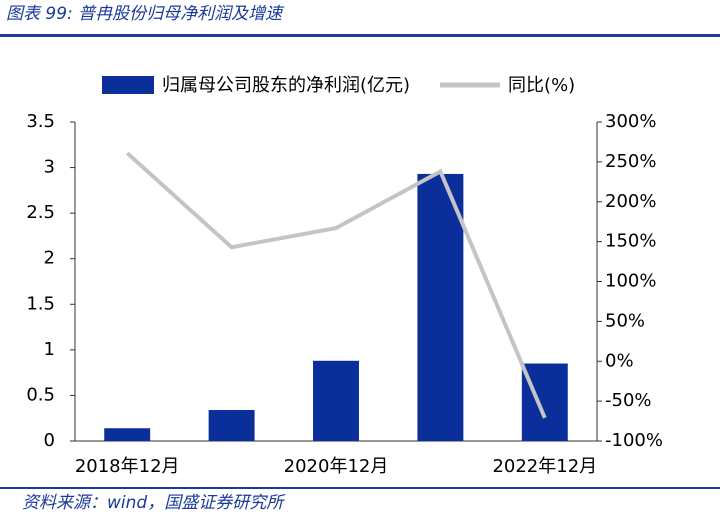 Image resolution: width=720 pixels, height=527 pixels. I want to click on legend-label: 归属母公司股东的净利润(亿元), so click(286, 85).